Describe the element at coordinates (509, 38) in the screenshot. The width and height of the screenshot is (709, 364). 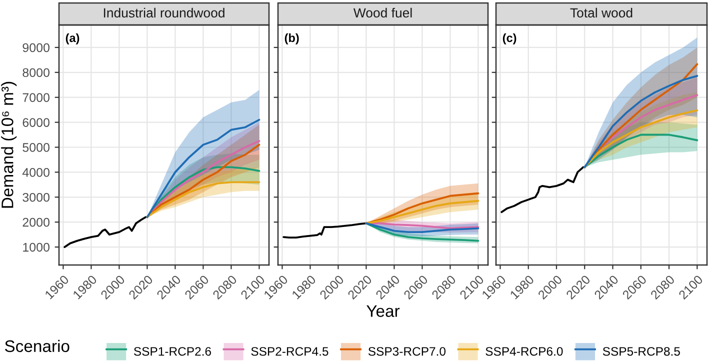
I see `annotation: (c)` at that location.